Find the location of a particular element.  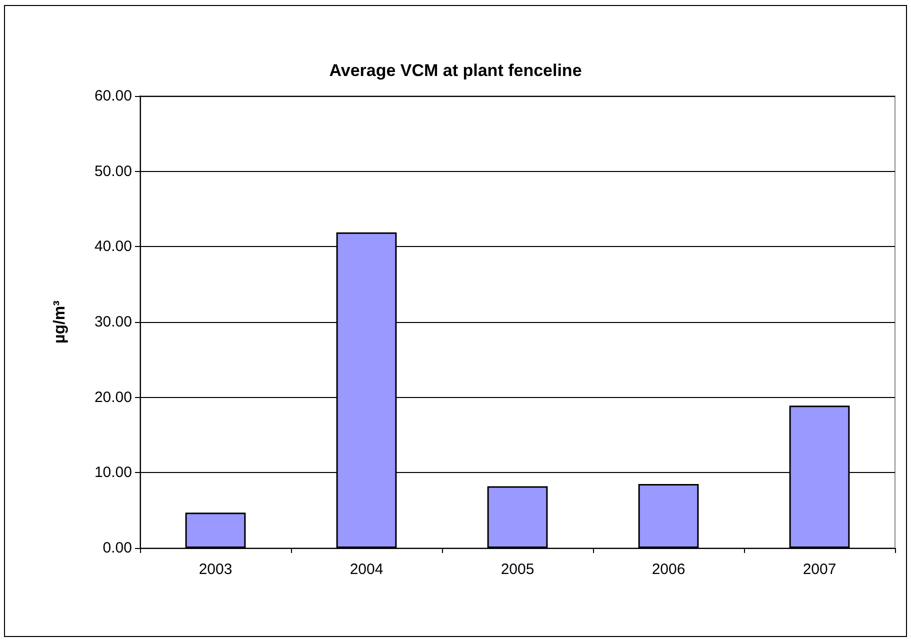

x-tick-label: 2004 is located at coordinates (367, 569).